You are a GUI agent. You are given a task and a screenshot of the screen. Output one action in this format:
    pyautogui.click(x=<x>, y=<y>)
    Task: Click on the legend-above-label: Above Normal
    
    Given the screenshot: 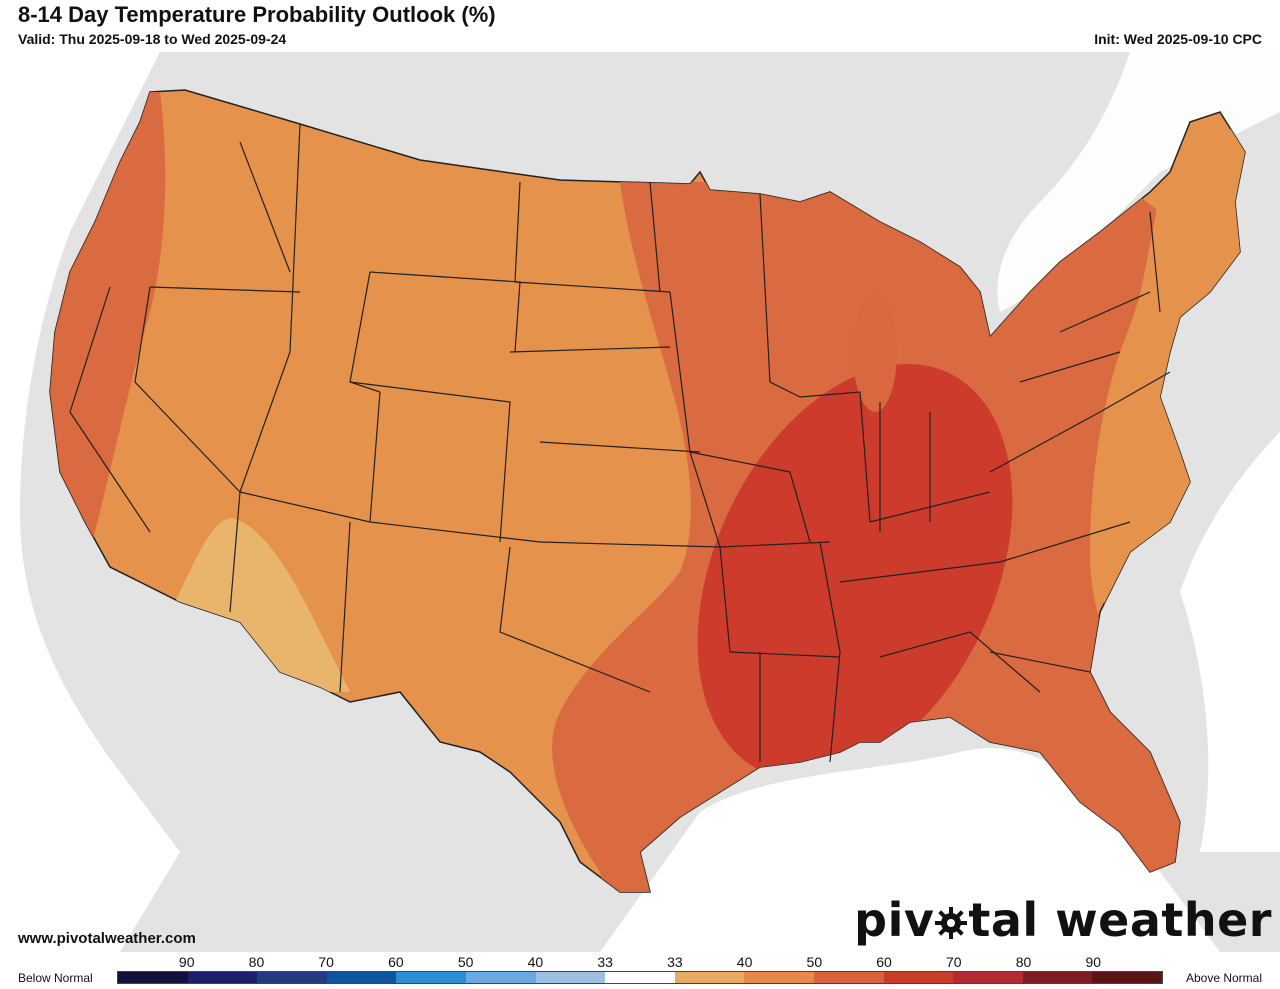 What is the action you would take?
    pyautogui.click(x=1223, y=978)
    